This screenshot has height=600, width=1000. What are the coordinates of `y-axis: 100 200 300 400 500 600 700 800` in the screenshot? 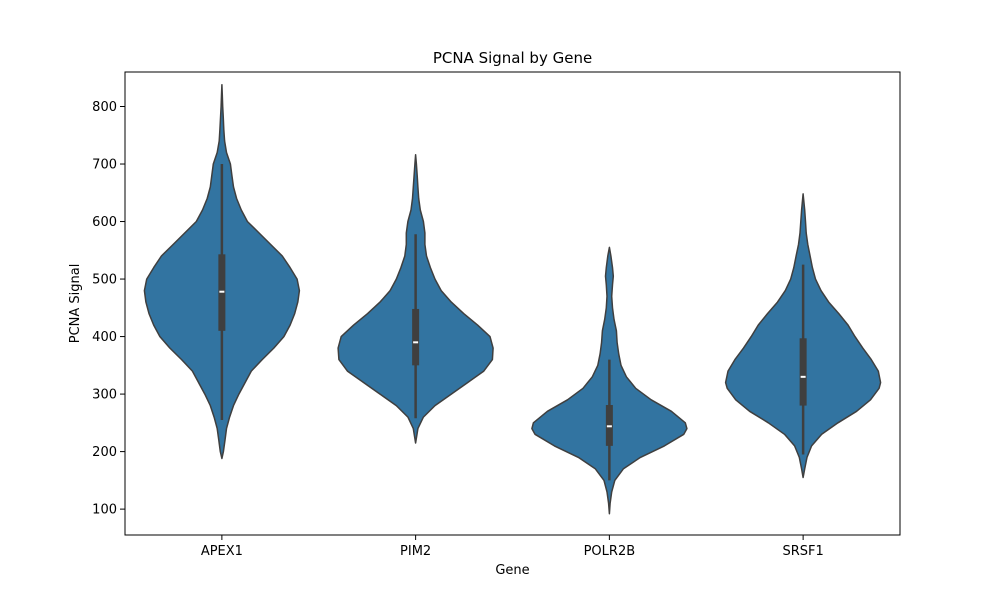 It's located at (108, 309).